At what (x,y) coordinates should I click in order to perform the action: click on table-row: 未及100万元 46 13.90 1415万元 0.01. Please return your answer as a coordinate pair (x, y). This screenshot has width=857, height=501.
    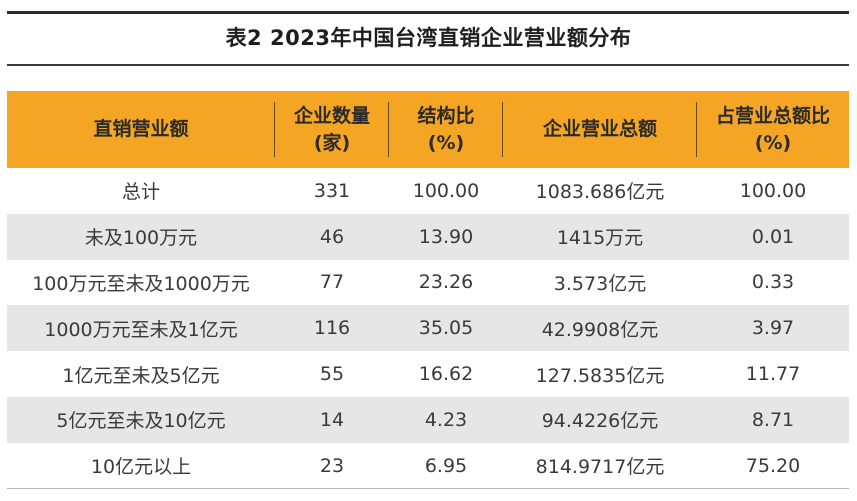
    Looking at the image, I should click on (428, 236).